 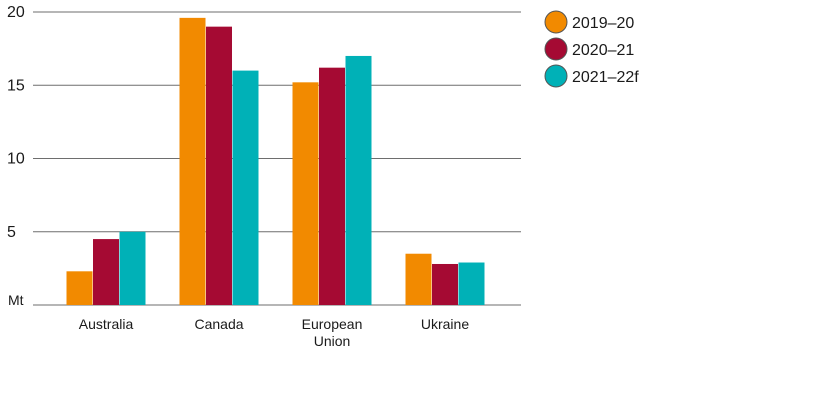 What do you see at coordinates (16, 122) in the screenshot?
I see `y-axis-ticks: 5 10 15 20` at bounding box center [16, 122].